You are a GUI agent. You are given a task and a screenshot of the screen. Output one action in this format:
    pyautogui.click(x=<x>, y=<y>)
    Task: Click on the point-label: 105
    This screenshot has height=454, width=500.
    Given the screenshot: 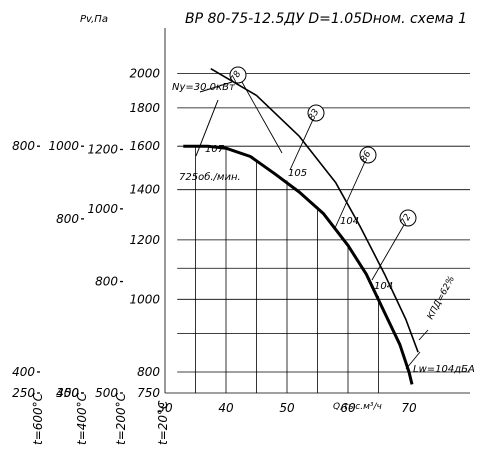 What is the action you would take?
    pyautogui.click(x=297, y=173)
    